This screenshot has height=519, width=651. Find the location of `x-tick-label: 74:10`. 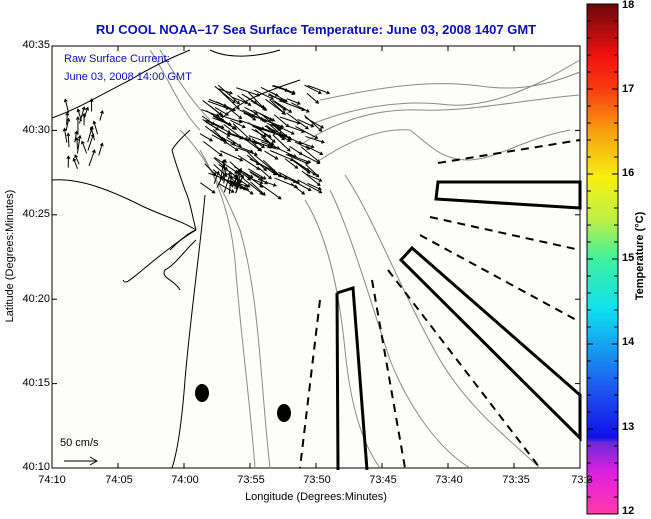

x-tick-label: 74:10 is located at coordinates (52, 480).